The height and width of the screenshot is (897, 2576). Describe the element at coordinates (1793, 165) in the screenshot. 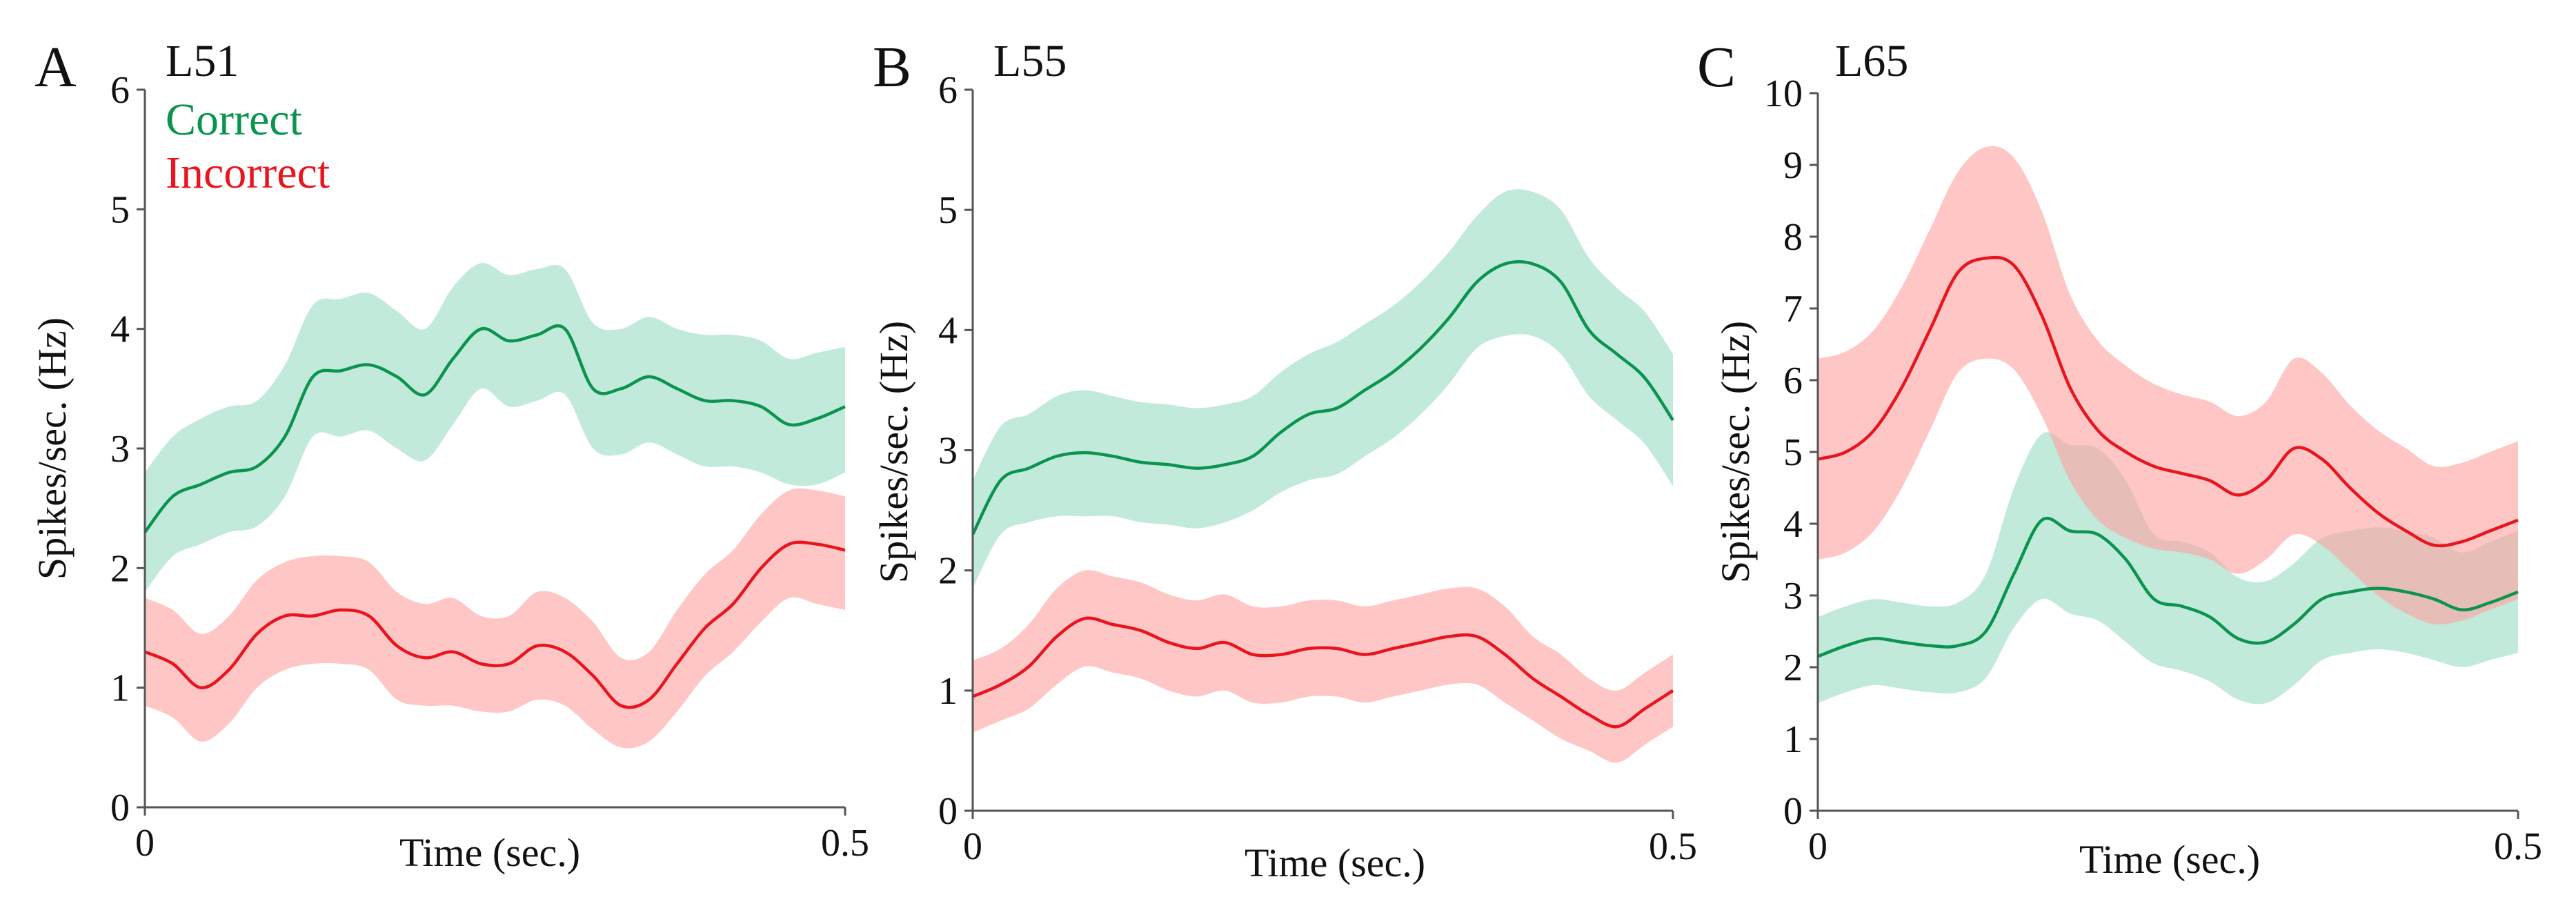

I see `y-tick-label: 9` at that location.